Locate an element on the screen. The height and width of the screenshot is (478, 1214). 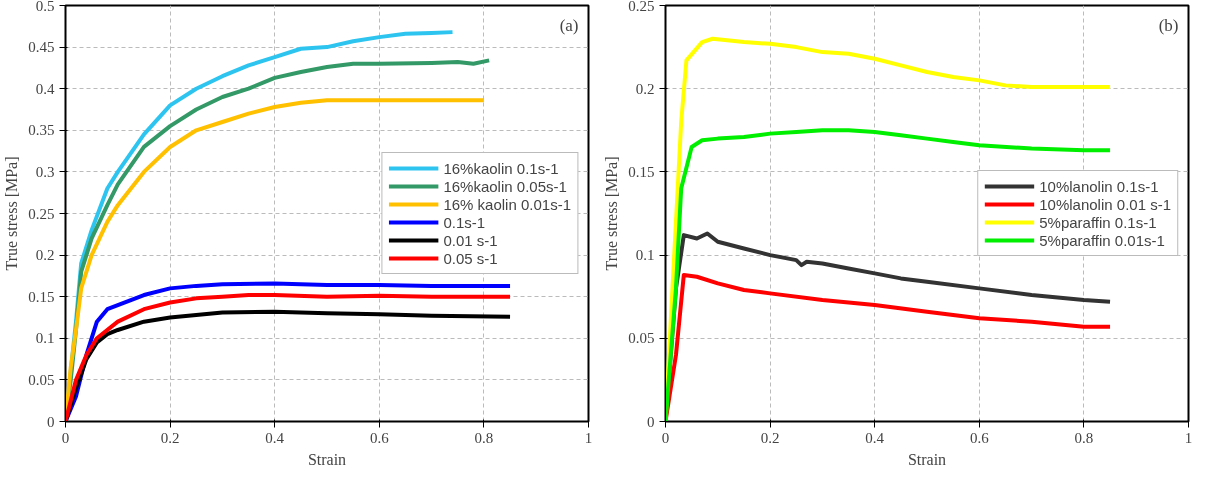
annotation: (b) is located at coordinates (1168, 25).